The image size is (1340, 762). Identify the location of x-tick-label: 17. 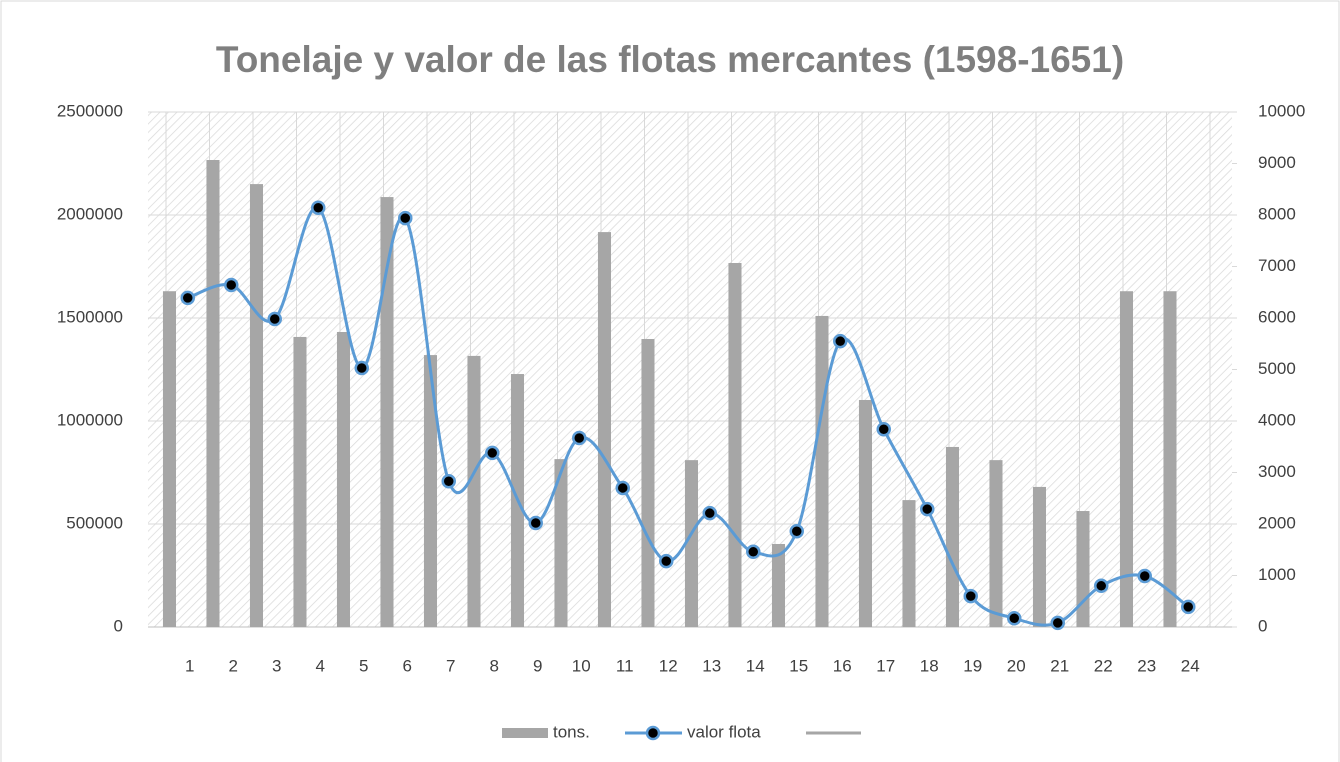
(885, 665).